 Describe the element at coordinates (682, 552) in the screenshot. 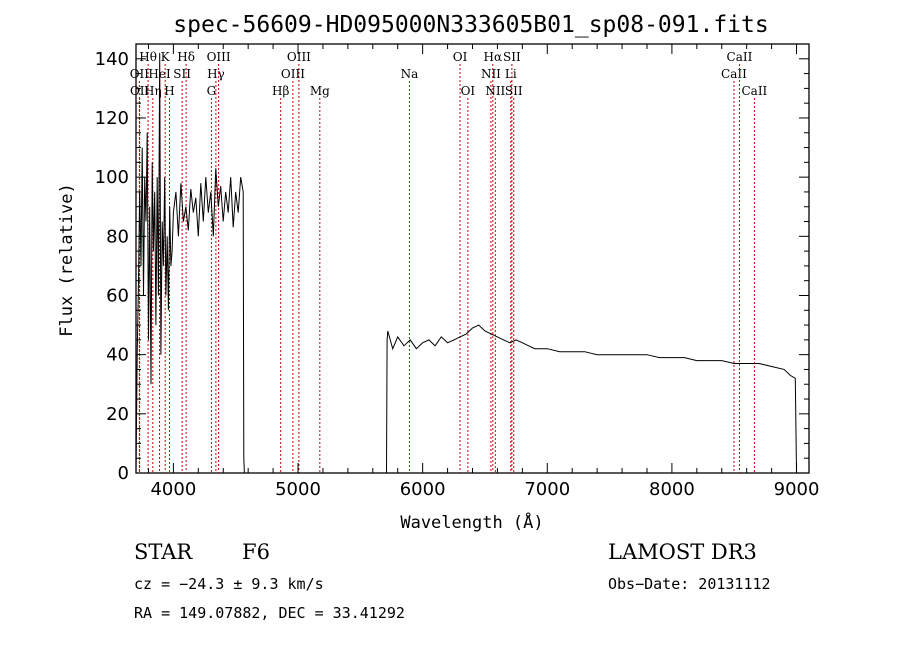

I see `survey-name: LAMOST DR3` at that location.